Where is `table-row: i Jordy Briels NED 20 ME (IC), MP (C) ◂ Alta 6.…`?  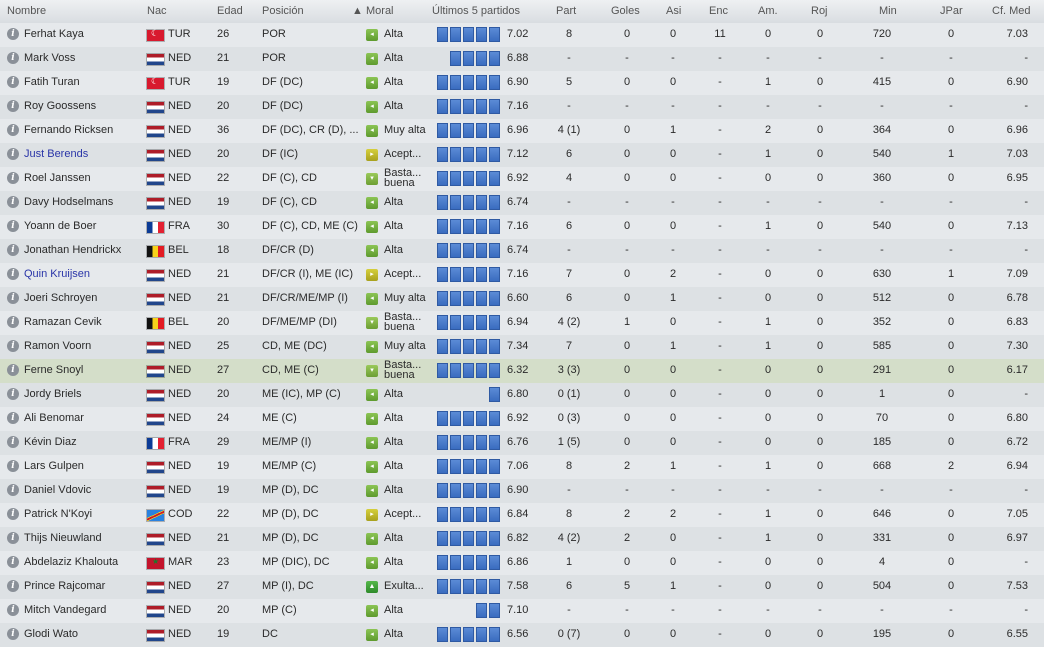 table-row: i Jordy Briels NED 20 ME (IC), MP (C) ◂ Alta 6.… is located at coordinates (522, 395).